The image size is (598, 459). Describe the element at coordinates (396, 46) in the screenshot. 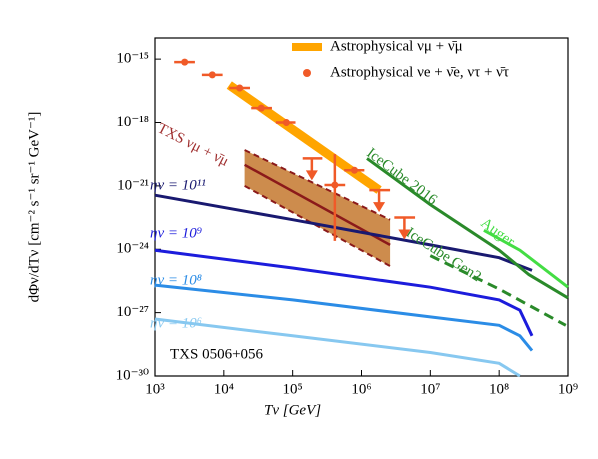

I see `legend-label: Astrophysical νμ + ν̄μ` at that location.